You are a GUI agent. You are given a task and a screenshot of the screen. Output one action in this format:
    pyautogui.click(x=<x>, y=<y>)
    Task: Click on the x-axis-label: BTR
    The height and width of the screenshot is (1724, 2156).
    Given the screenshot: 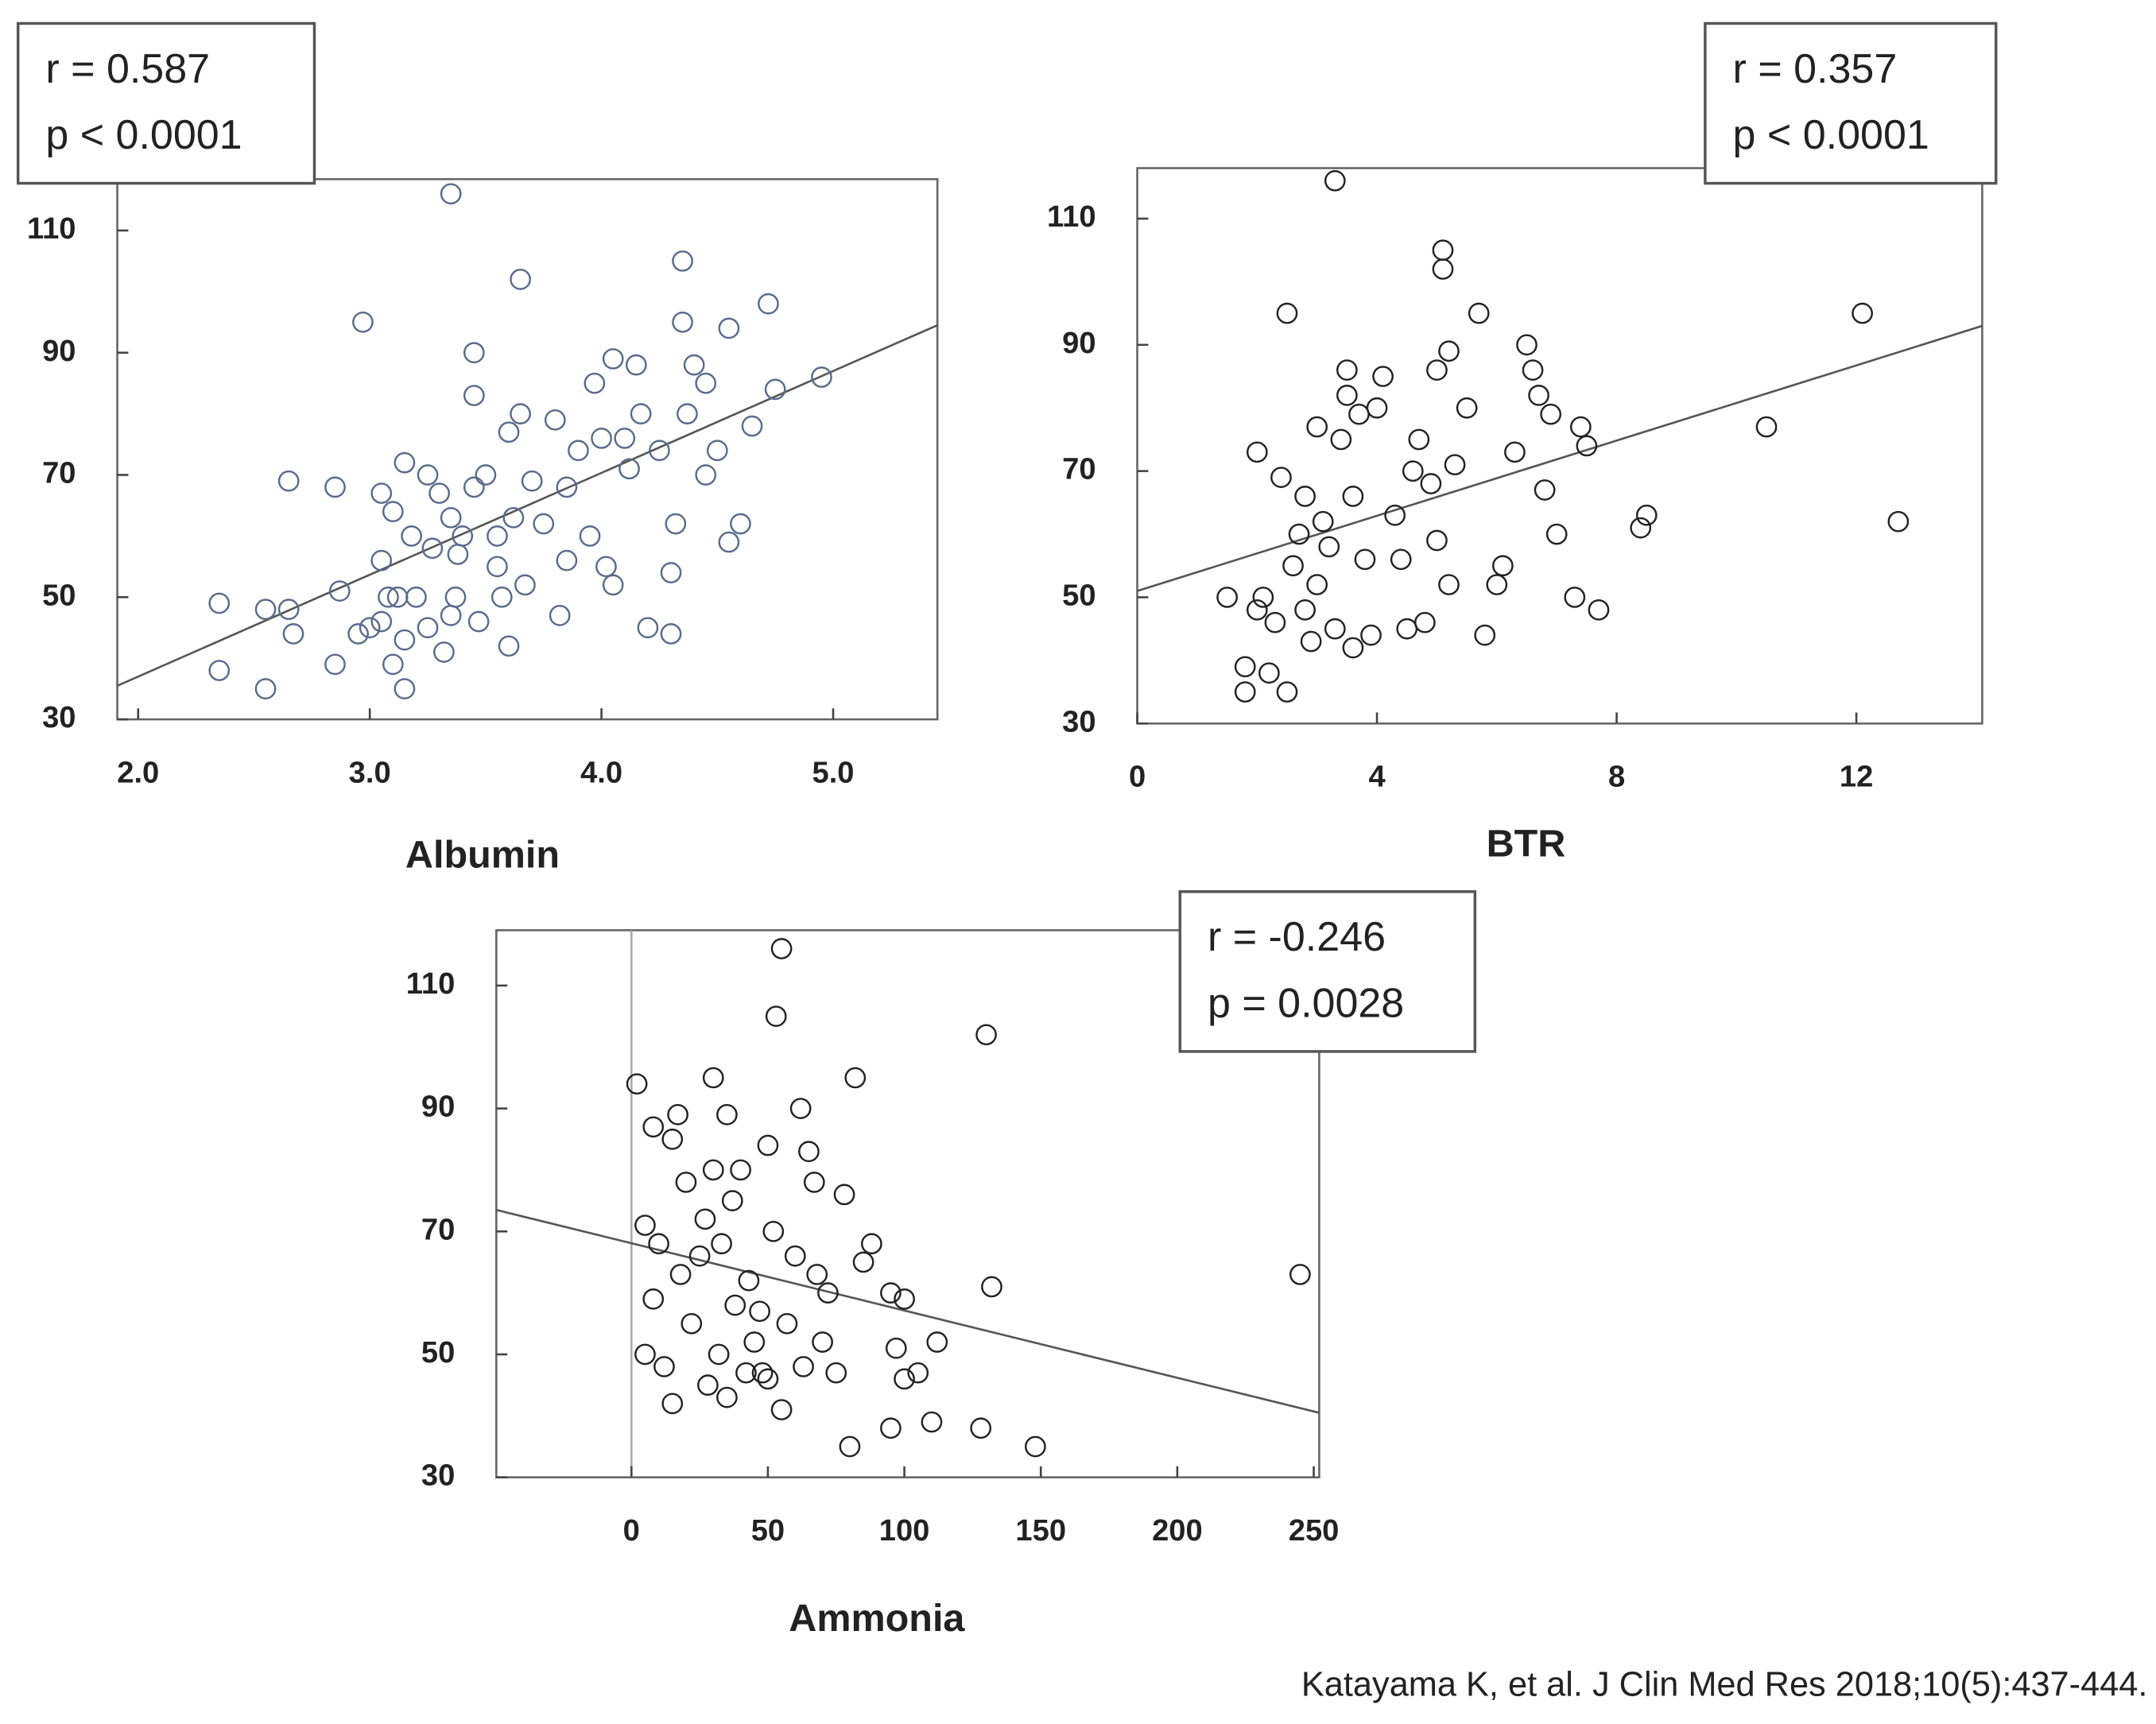 What is the action you would take?
    pyautogui.click(x=1526, y=843)
    